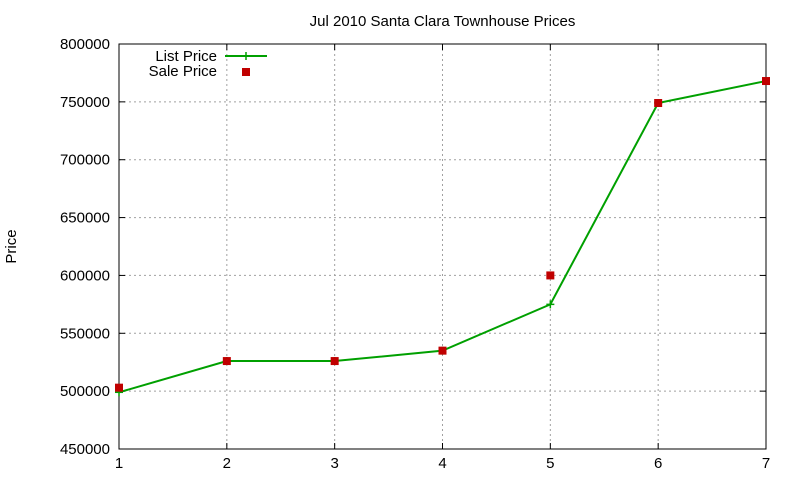 This screenshot has height=485, width=800. What do you see at coordinates (550, 304) in the screenshot?
I see `list-price-point` at bounding box center [550, 304].